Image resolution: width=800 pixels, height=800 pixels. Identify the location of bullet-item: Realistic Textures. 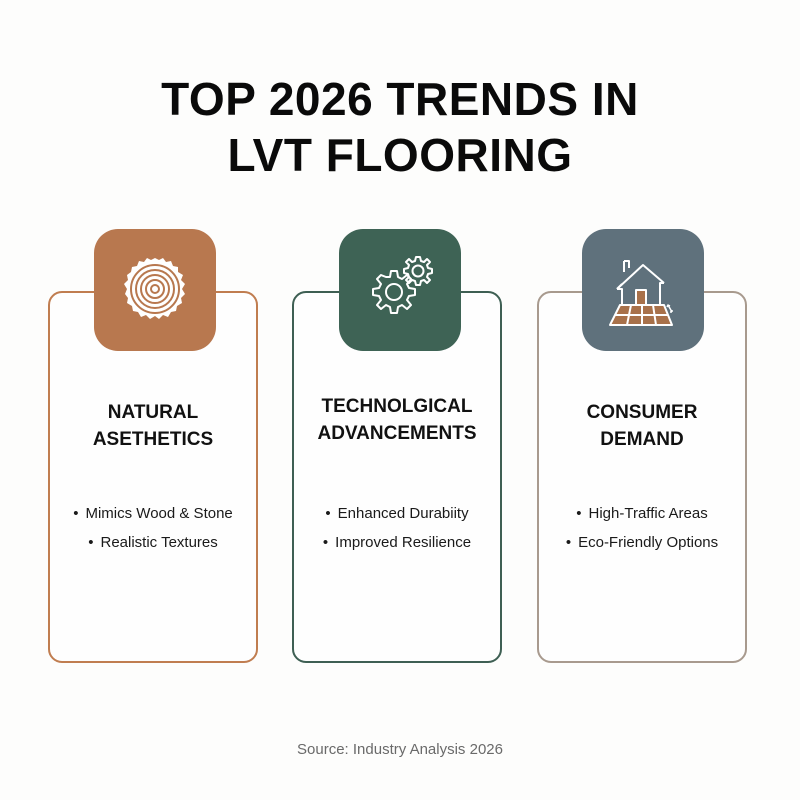
(153, 542).